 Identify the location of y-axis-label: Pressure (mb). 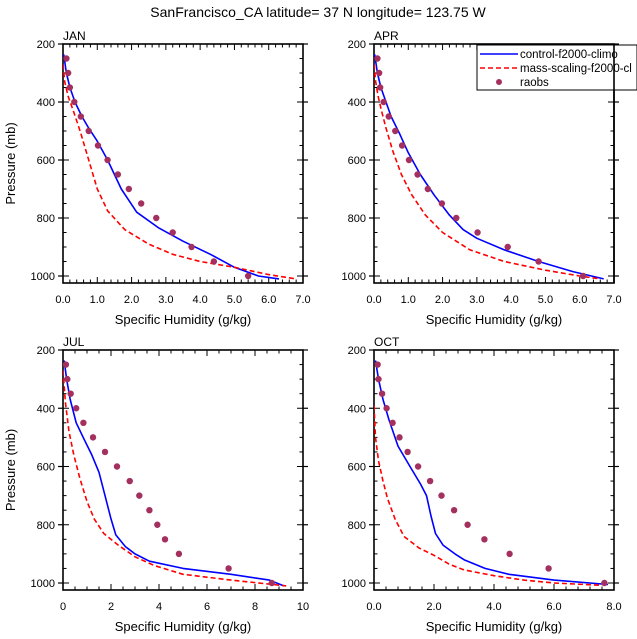
(10, 470).